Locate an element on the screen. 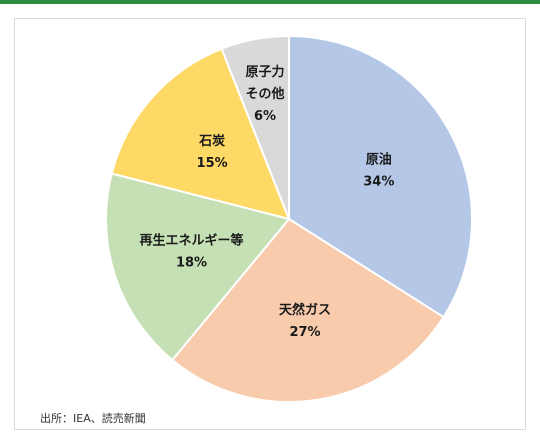  pie-slice-label-1: 天然ガス 27% is located at coordinates (305, 321).